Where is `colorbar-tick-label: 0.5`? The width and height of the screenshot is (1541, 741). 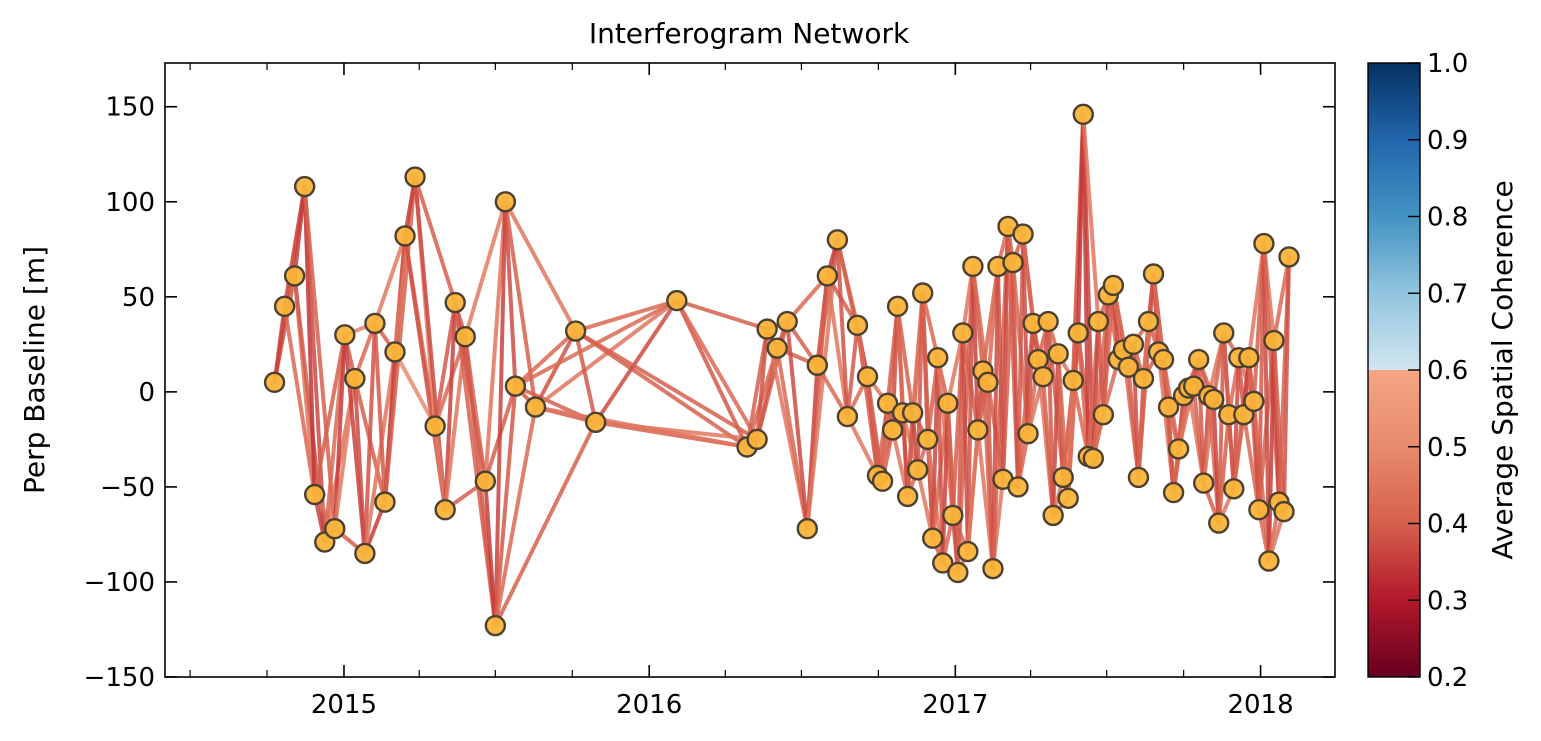
colorbar-tick-label: 0.5 is located at coordinates (1447, 448).